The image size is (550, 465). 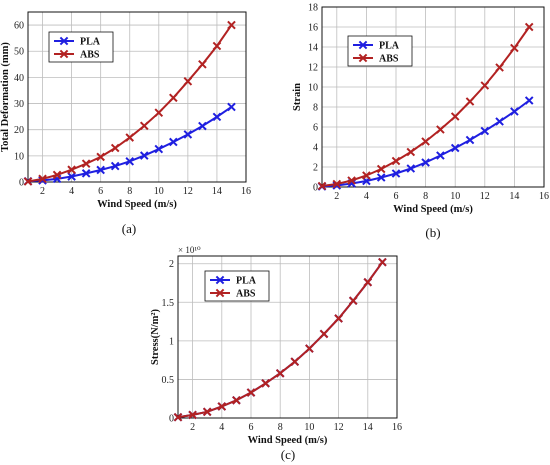 I want to click on y-tick-label: 1.5, so click(x=168, y=303).